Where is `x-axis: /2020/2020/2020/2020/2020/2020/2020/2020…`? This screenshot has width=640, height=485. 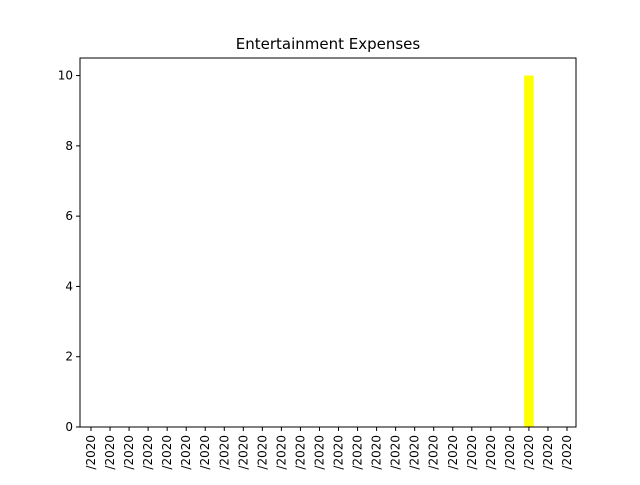
x-axis: /2020/2020/2020/2020/2020/2020/2020/2020… is located at coordinates (329, 448).